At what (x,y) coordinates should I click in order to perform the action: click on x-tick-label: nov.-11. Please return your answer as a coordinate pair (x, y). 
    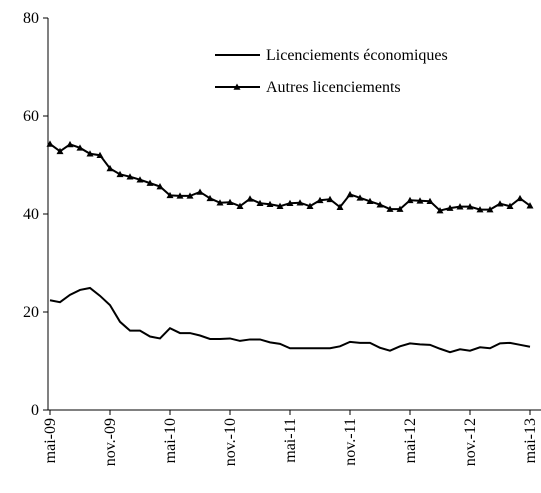
    Looking at the image, I should click on (350, 442).